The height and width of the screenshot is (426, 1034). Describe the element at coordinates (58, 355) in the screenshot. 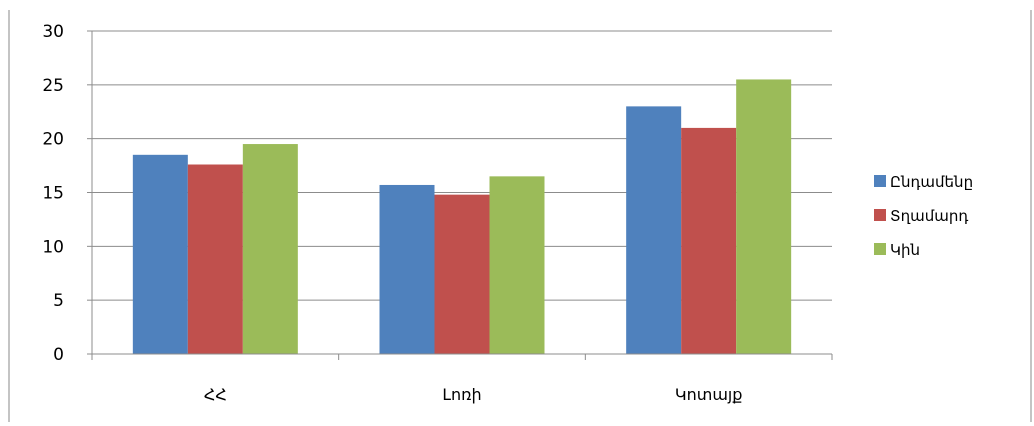

I see `y-tick-label: 0` at that location.